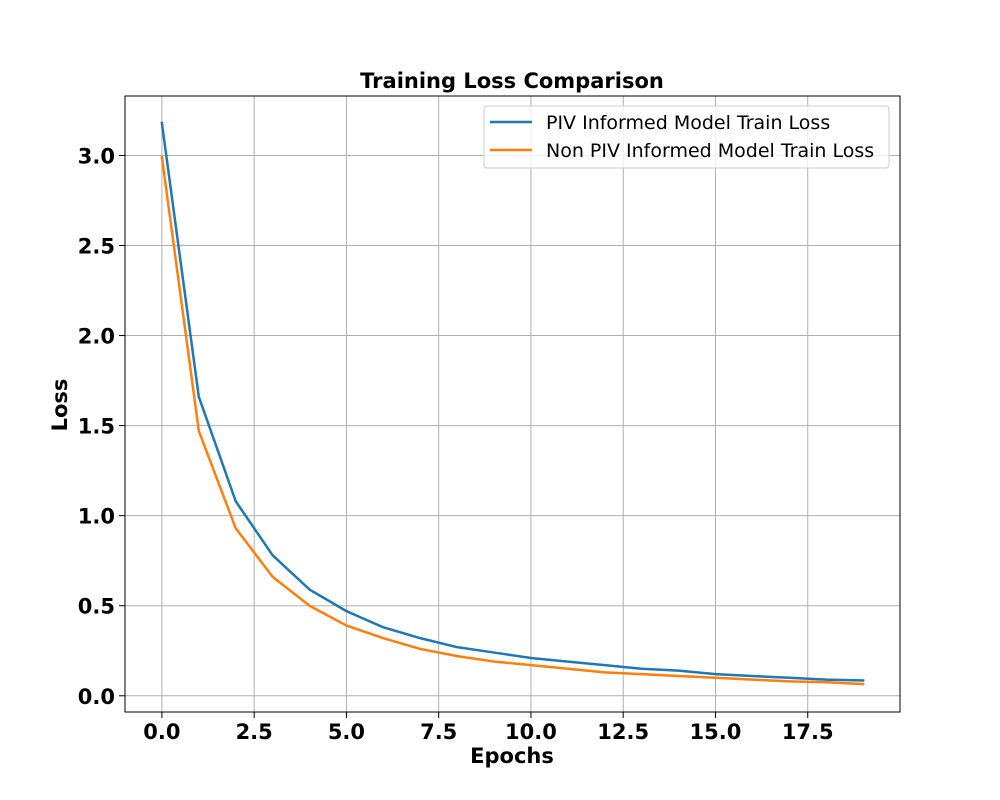  What do you see at coordinates (710, 151) in the screenshot?
I see `legend-label-non-piv: Non PIV Informed Model Train Loss` at bounding box center [710, 151].